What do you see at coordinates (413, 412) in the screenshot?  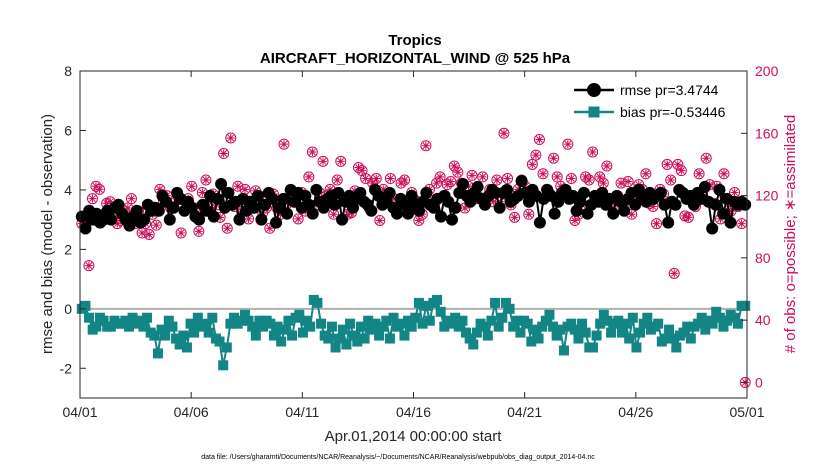 I see `x-tick-label: 04/16` at bounding box center [413, 412].